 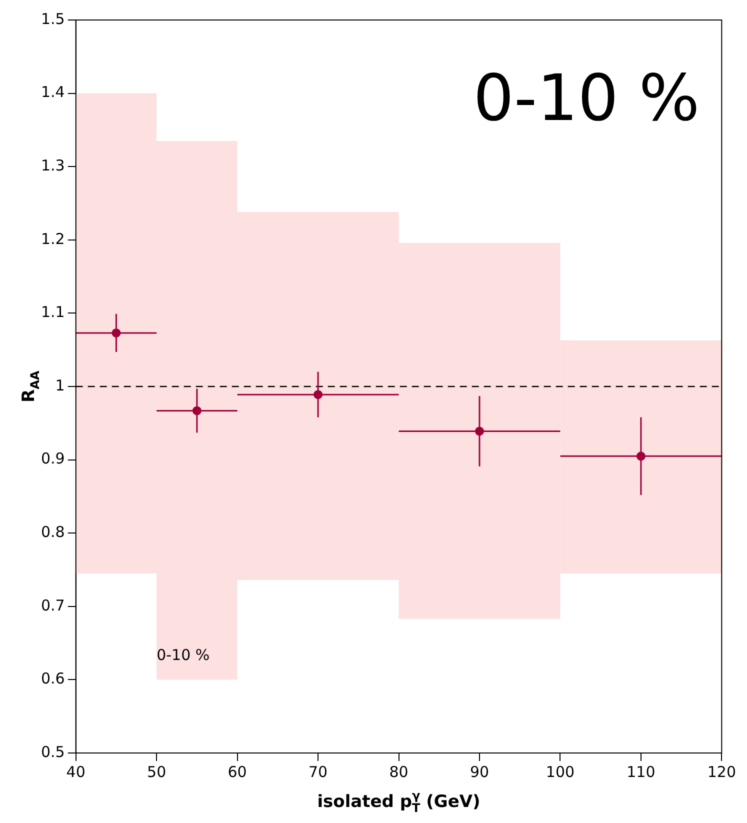 What do you see at coordinates (641, 771) in the screenshot?
I see `x-tick-label: 110` at bounding box center [641, 771].